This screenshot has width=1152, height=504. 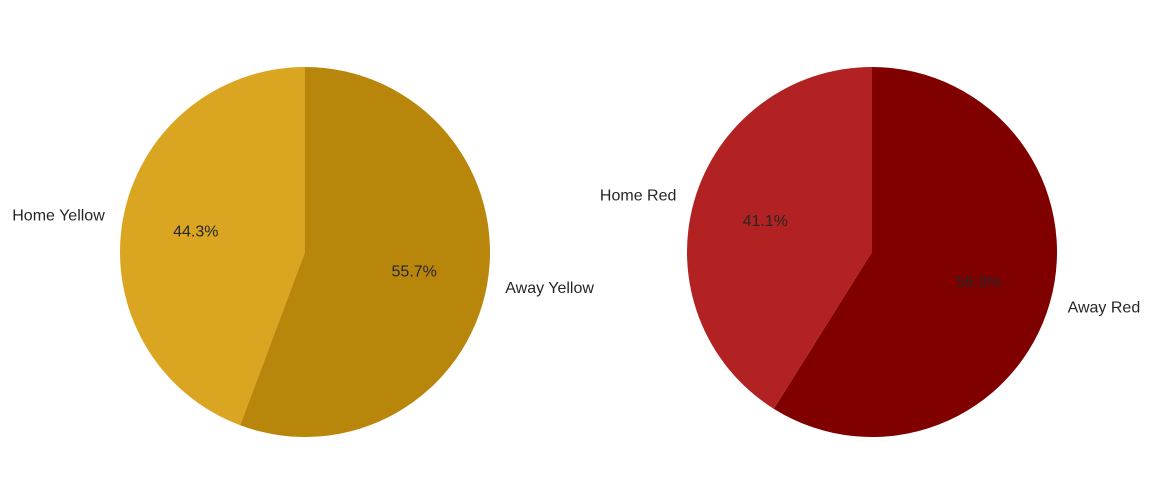 I want to click on pie-percent-label-away-red: 58.9%, so click(x=978, y=282).